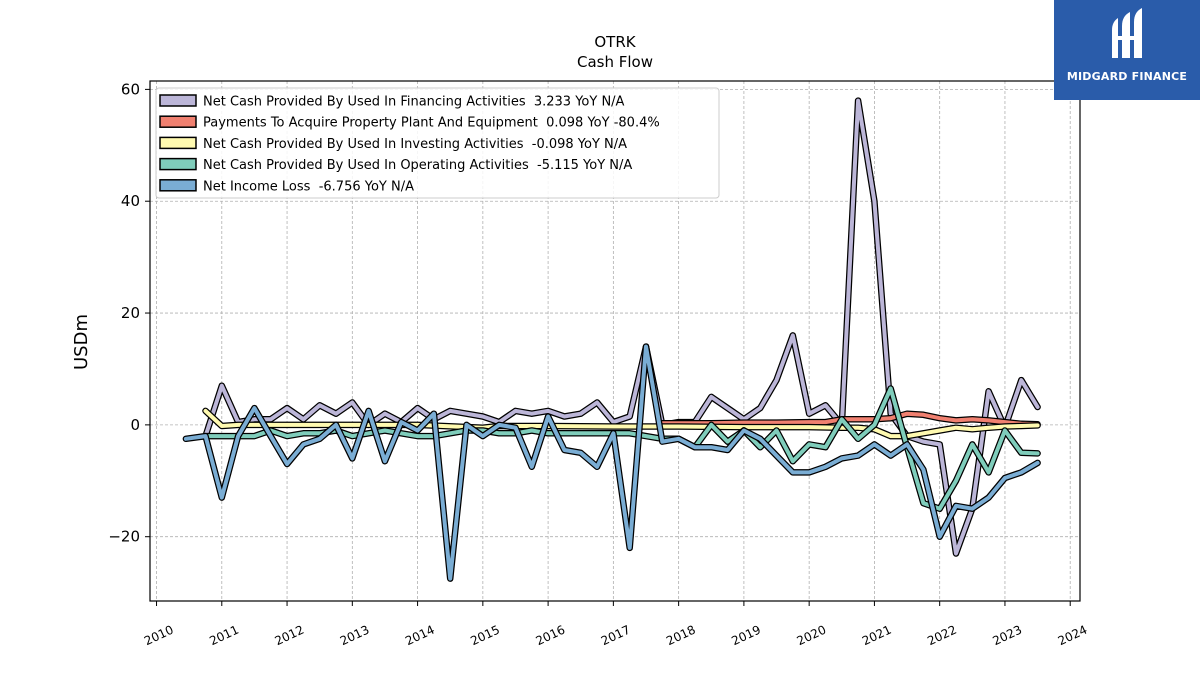  I want to click on x-tick-label: 2012, so click(290, 636).